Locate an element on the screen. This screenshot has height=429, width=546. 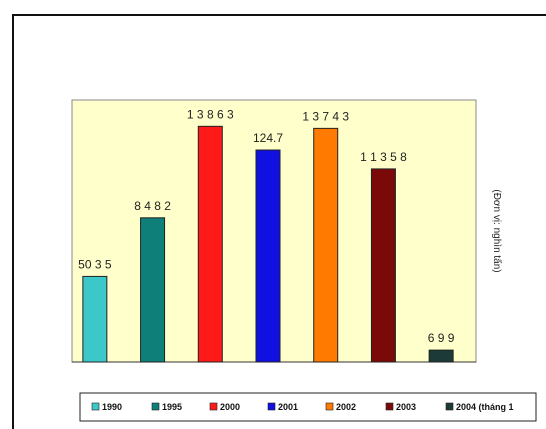
legend-label: 2000 is located at coordinates (230, 407).